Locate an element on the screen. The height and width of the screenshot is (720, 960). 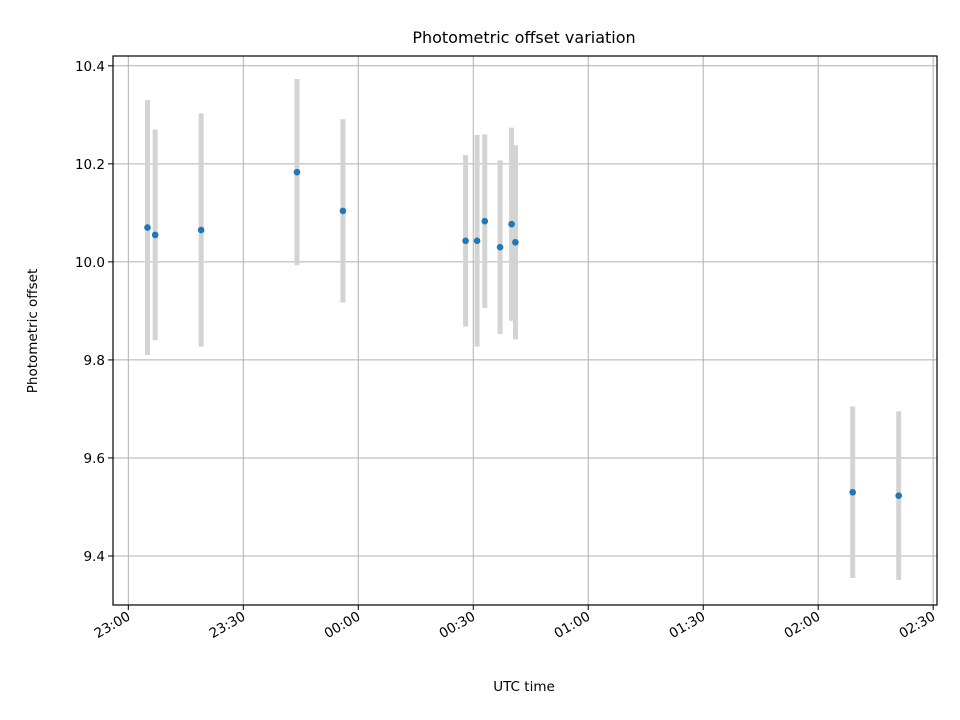
y-tick-label: 9.8 is located at coordinates (94, 361).